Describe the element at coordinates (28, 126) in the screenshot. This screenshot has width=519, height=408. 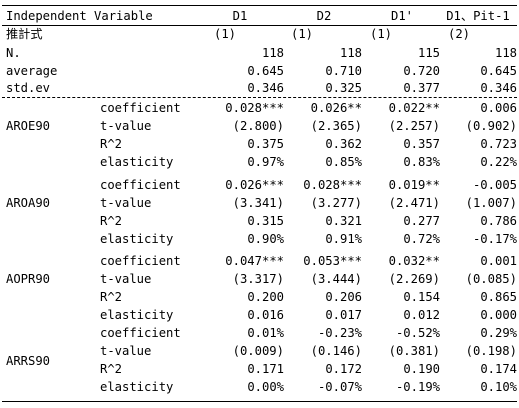
I see `group-label-aroe90: AROE90` at that location.